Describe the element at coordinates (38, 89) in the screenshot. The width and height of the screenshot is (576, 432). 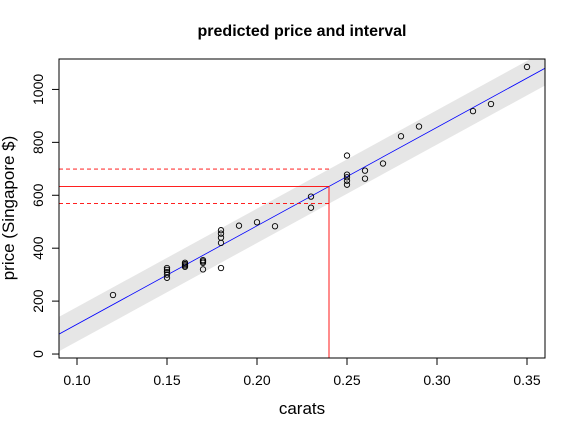
I see `y-tick-label: 1000` at that location.